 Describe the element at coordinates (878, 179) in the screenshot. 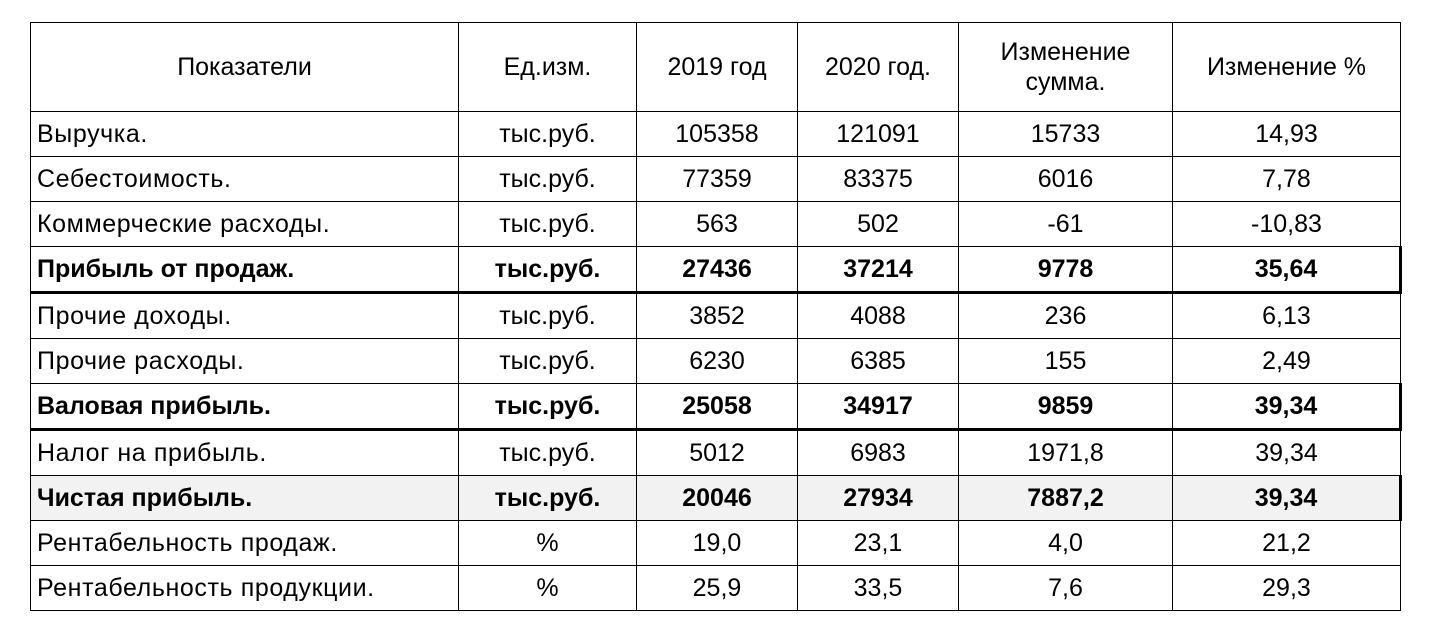

I see `table-cell: 83375` at that location.